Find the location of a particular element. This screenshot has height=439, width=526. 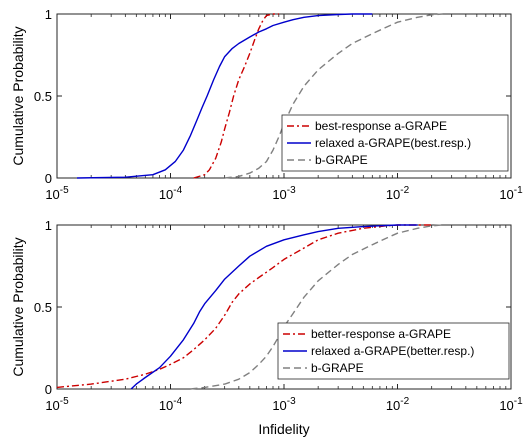

legend-entry-label: relaxed a-GRAPE(better.resp.) is located at coordinates (392, 351).